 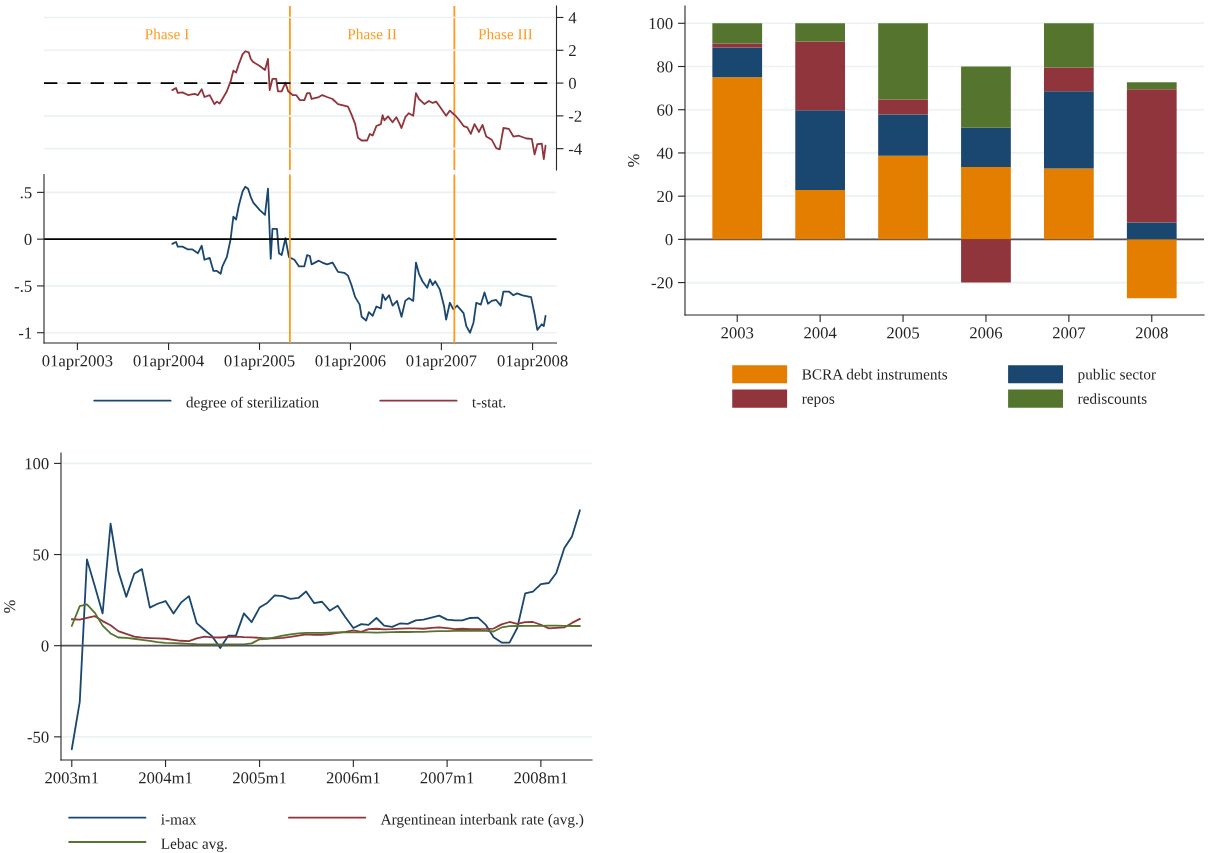 I want to click on annotation: Phase II, so click(x=372, y=34).